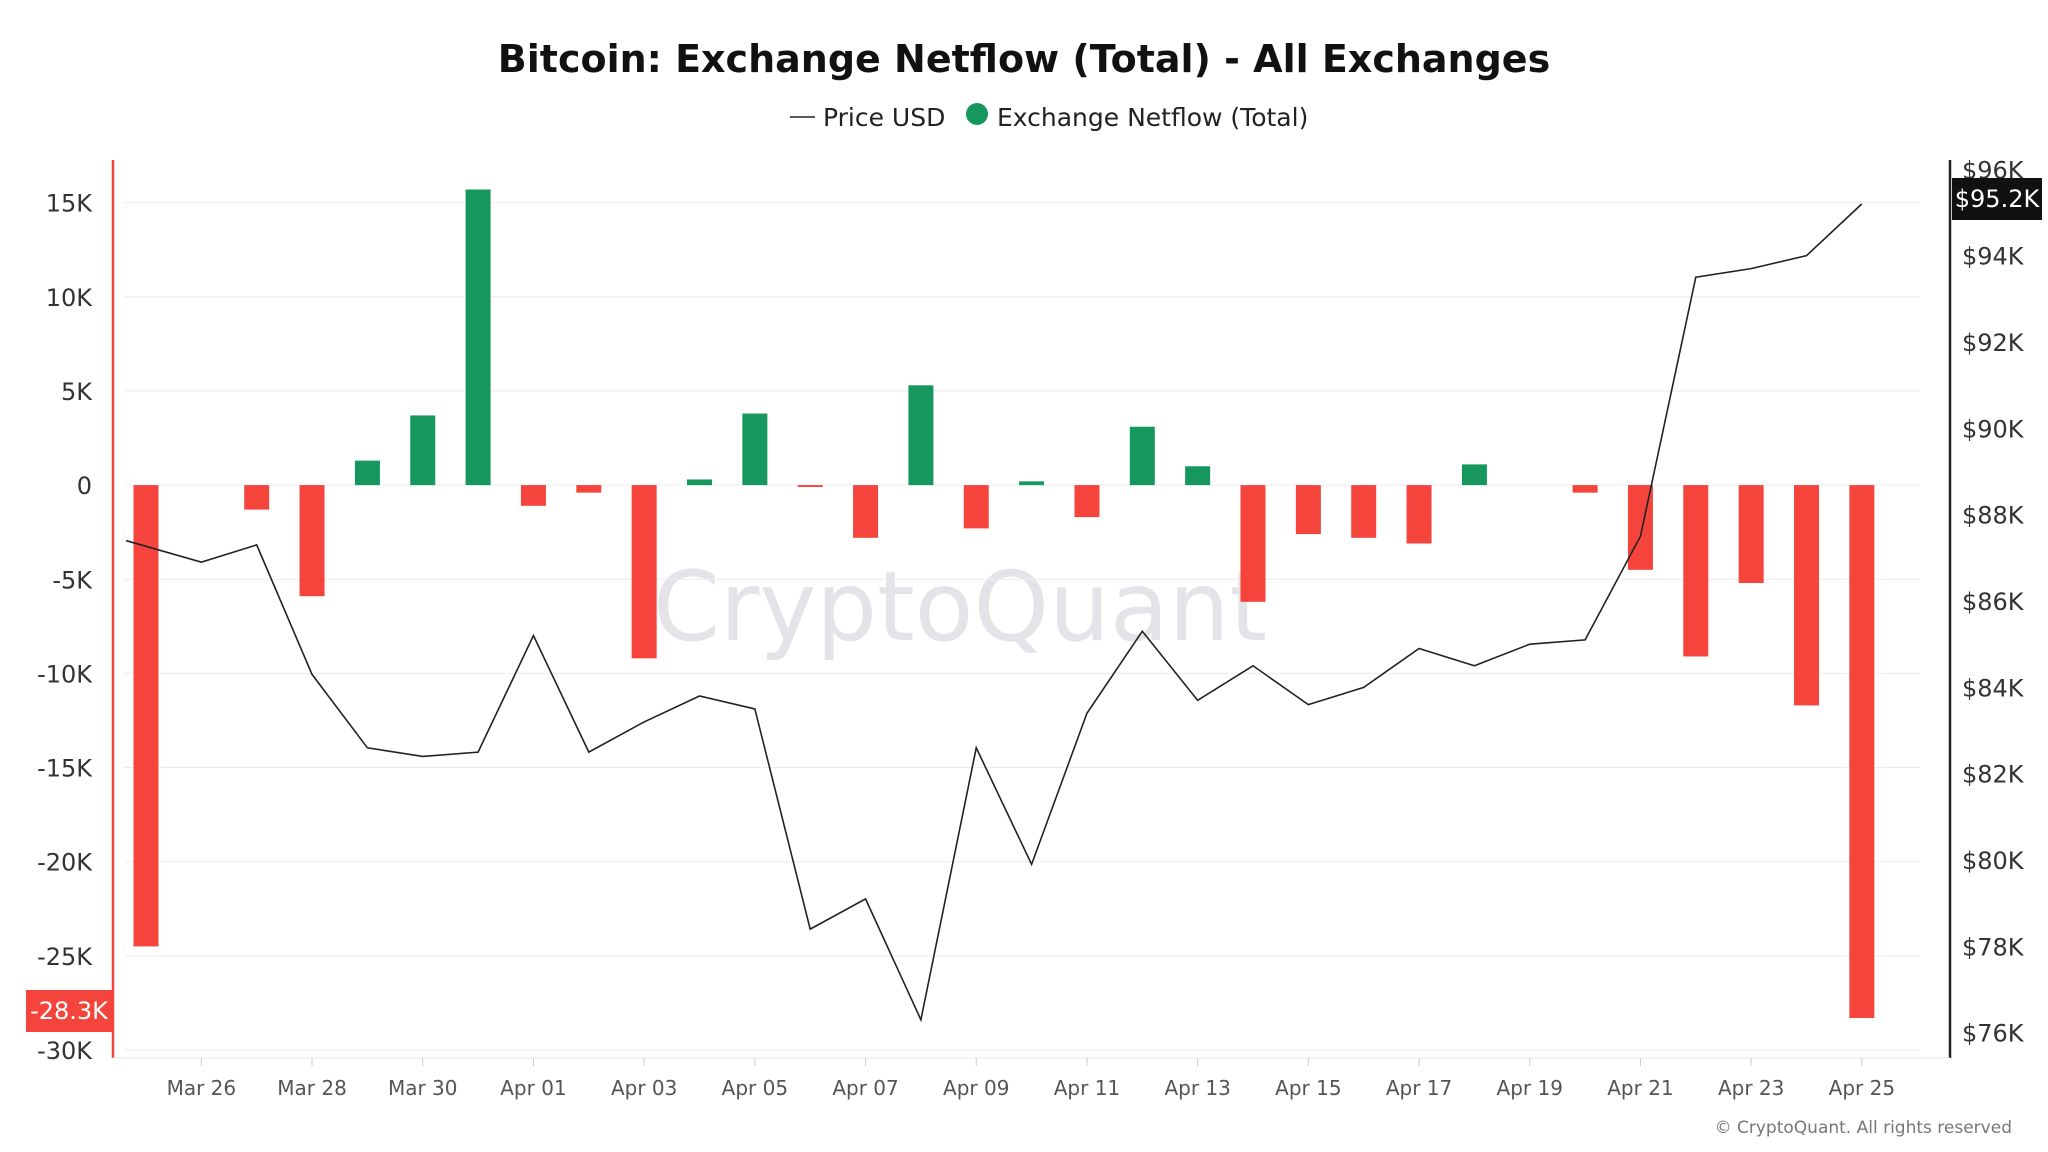 Image resolution: width=2048 pixels, height=1152 pixels. Describe the element at coordinates (884, 117) in the screenshot. I see `legend-price-label: Price USD` at that location.